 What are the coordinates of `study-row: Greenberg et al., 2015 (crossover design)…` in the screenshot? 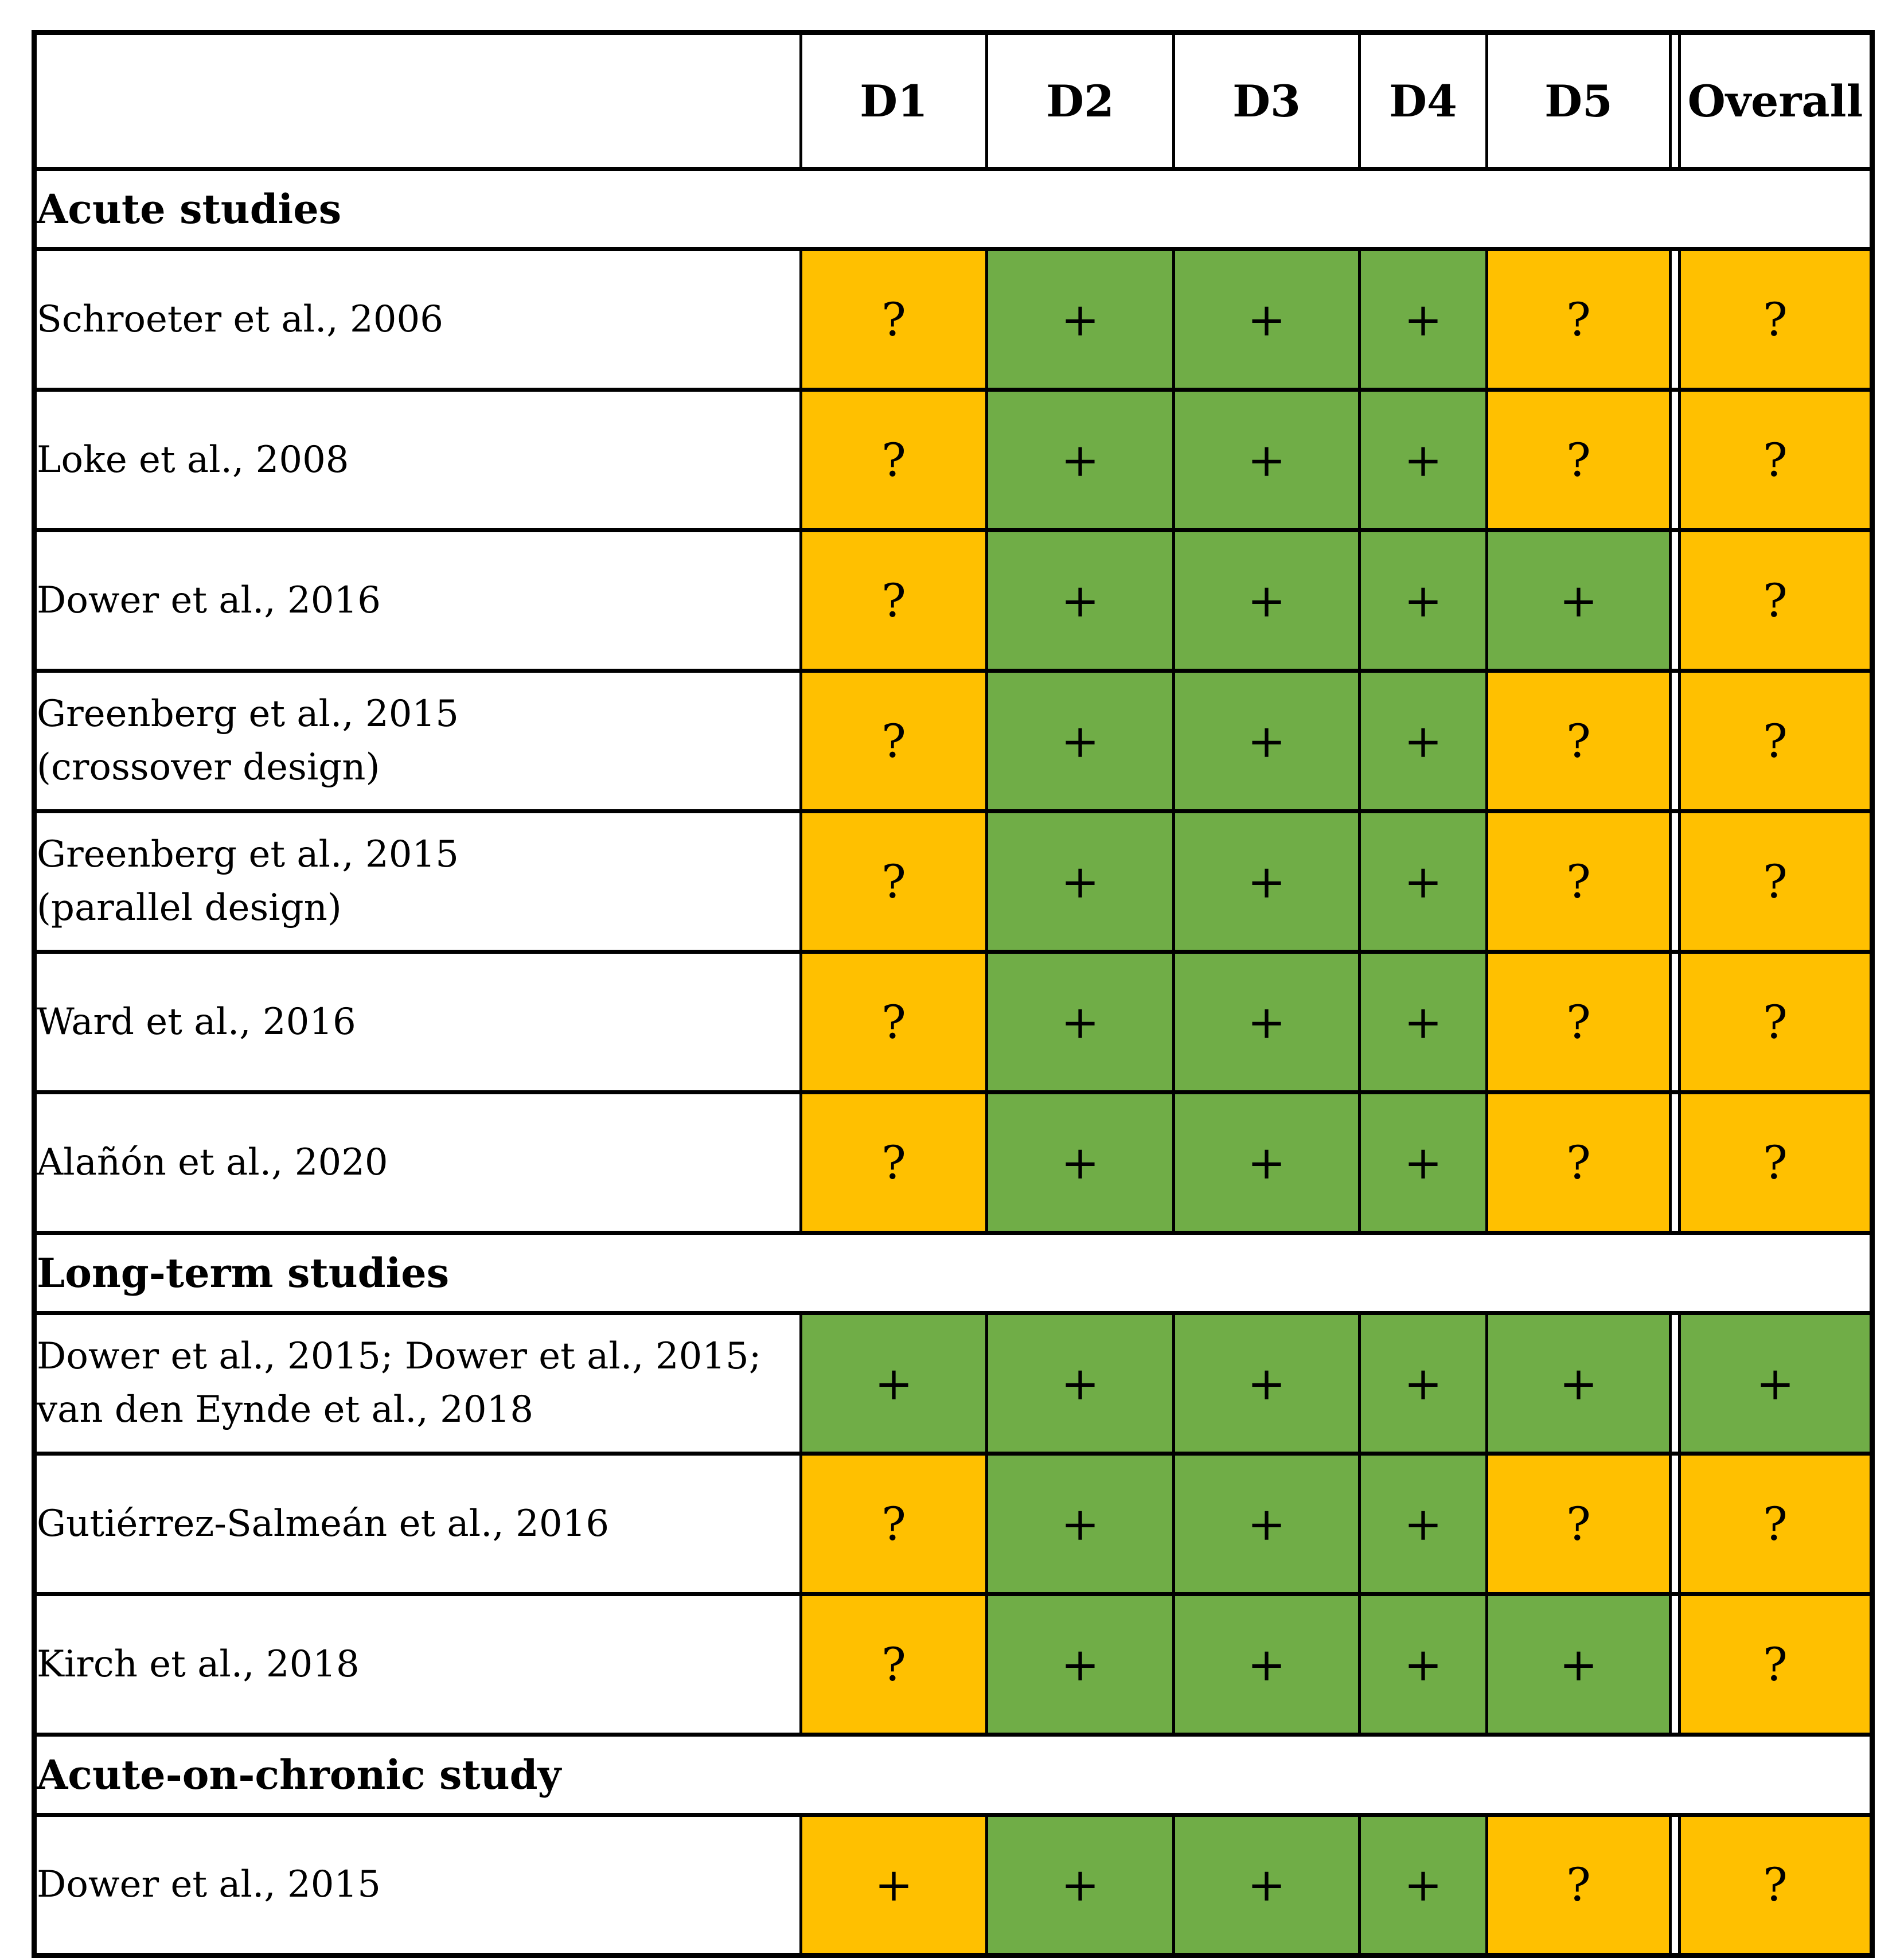 It's located at (954, 741).